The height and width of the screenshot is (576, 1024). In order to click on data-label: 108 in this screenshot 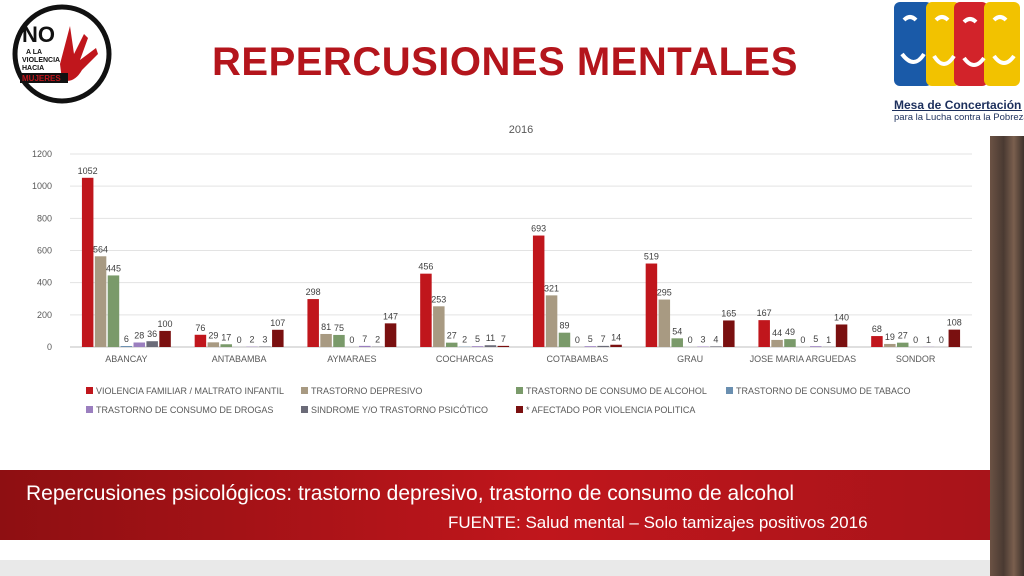, I will do `click(954, 323)`.